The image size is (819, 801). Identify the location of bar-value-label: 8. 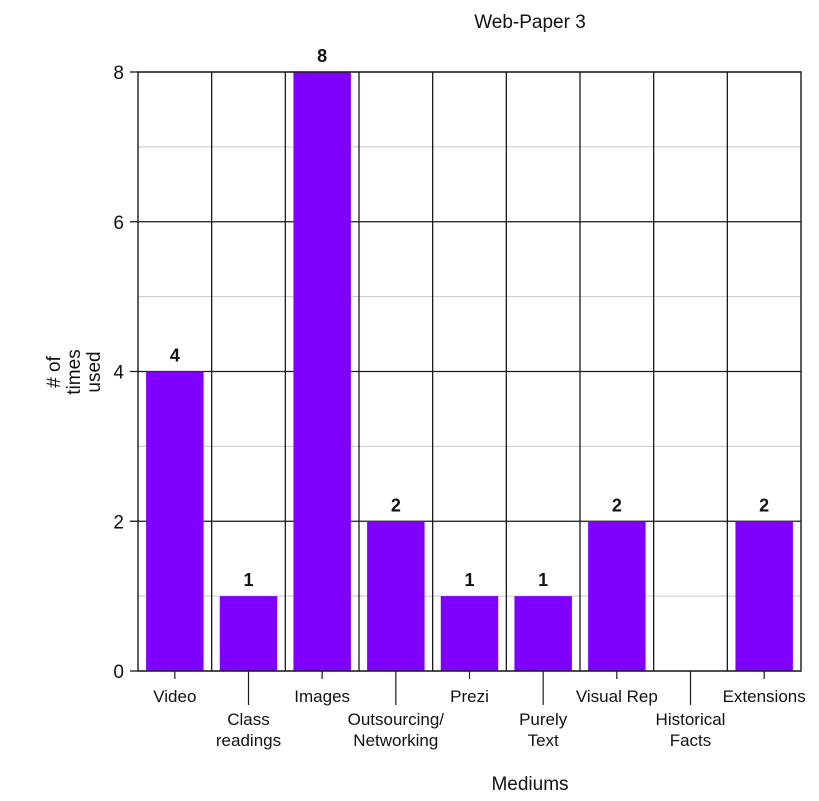
(322, 56).